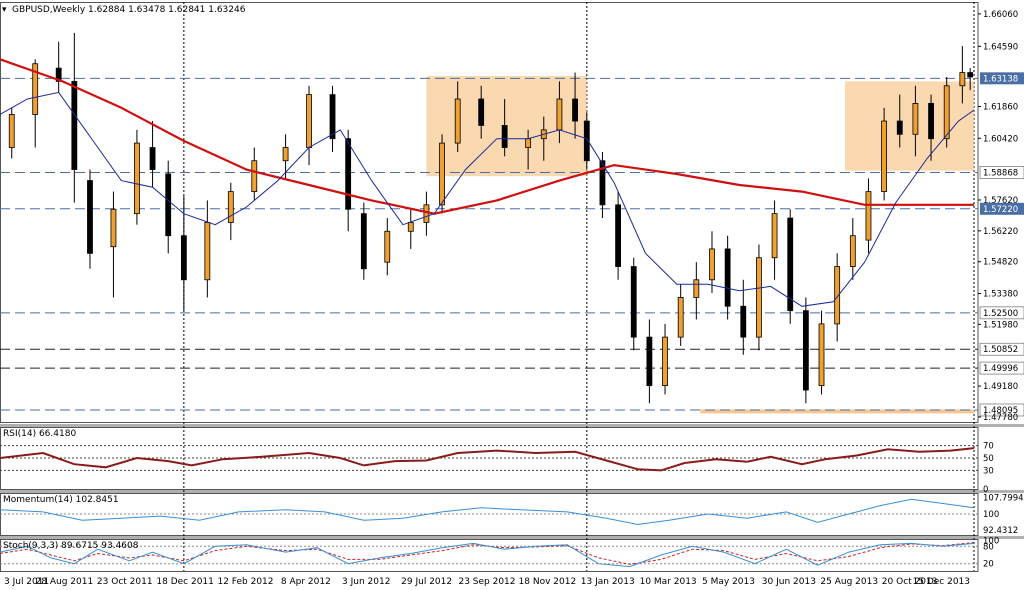 Image resolution: width=1024 pixels, height=590 pixels. I want to click on price-tick-2: 1.63138, so click(1000, 79).